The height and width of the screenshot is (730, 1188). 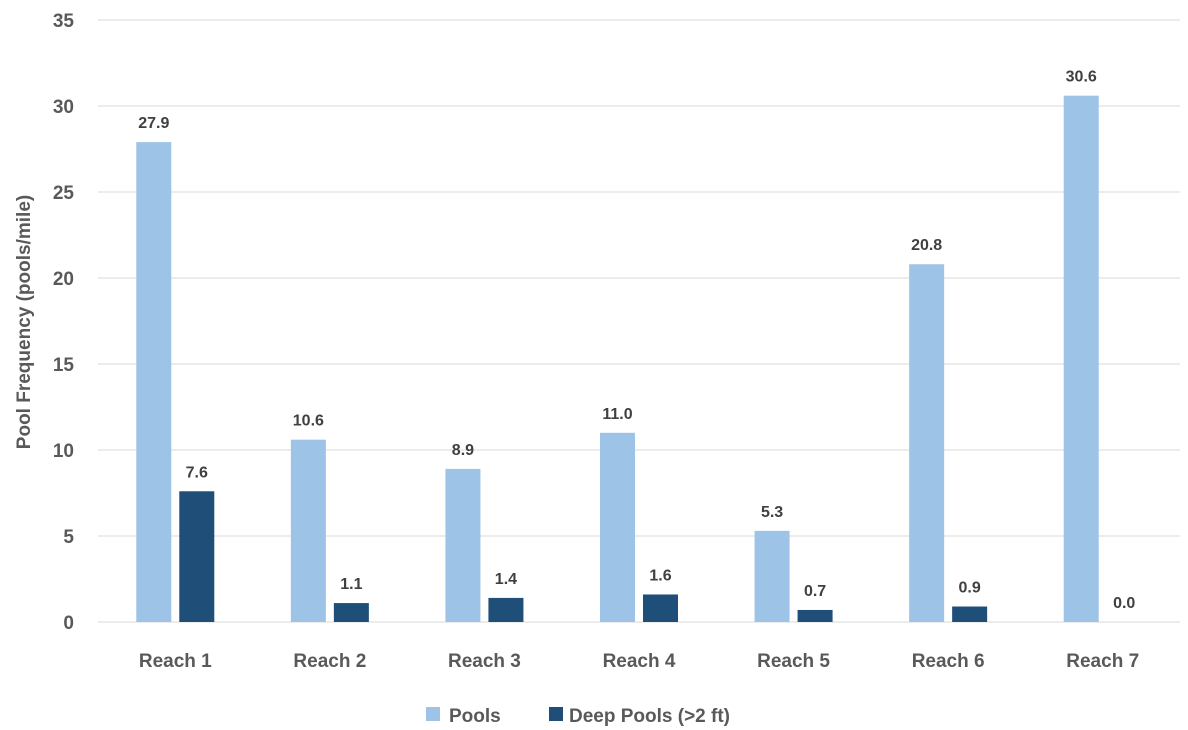 I want to click on data-label: 1.6, so click(x=660, y=575).